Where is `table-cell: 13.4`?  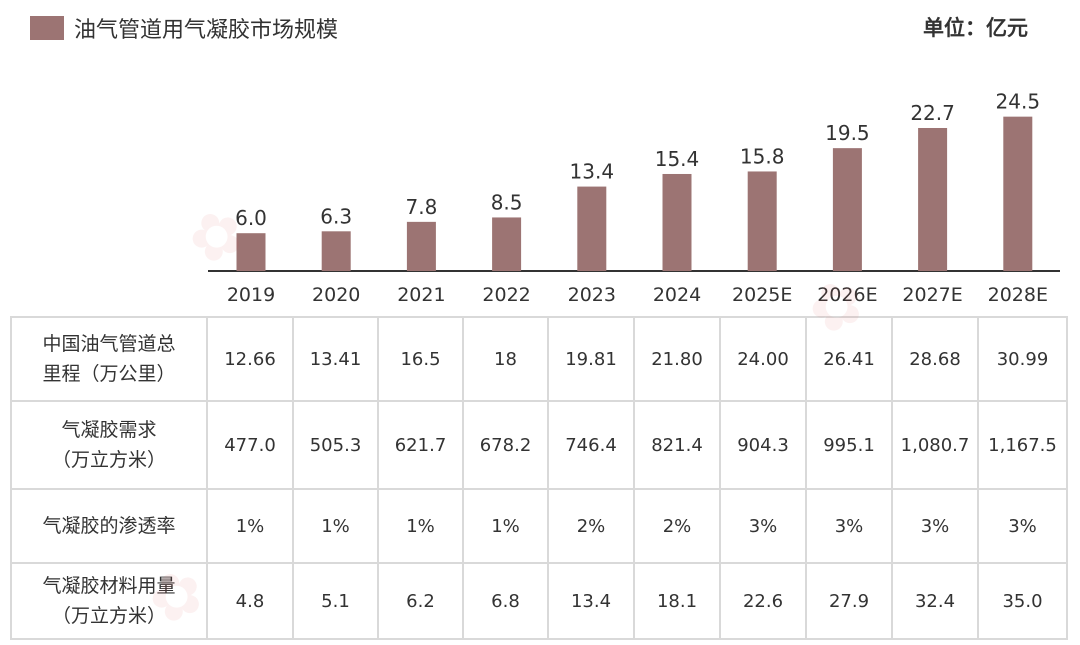 table-cell: 13.4 is located at coordinates (591, 601).